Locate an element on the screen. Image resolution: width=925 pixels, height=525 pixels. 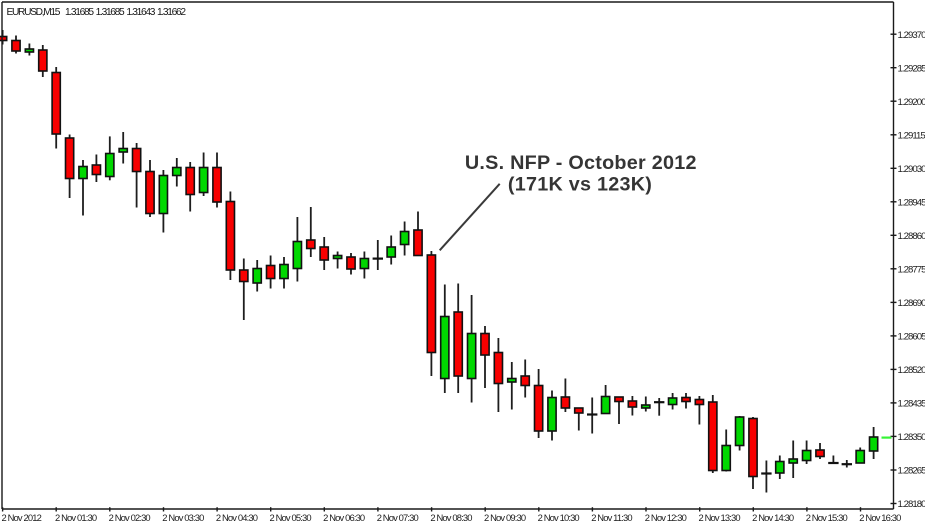
svg-text: 1.28690 is located at coordinates (911, 303).